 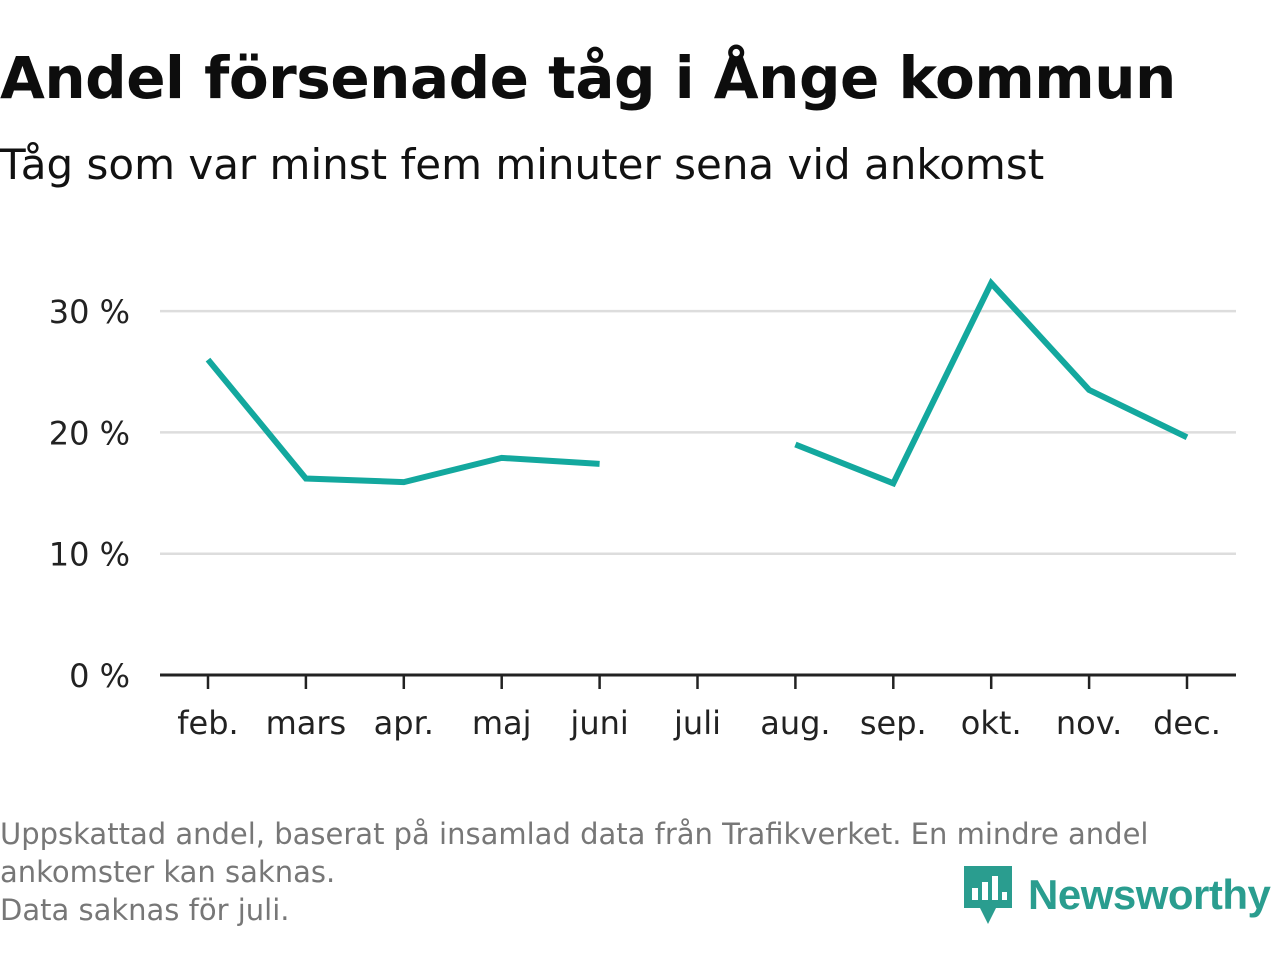 I want to click on x-tick-label: aug., so click(x=795, y=723).